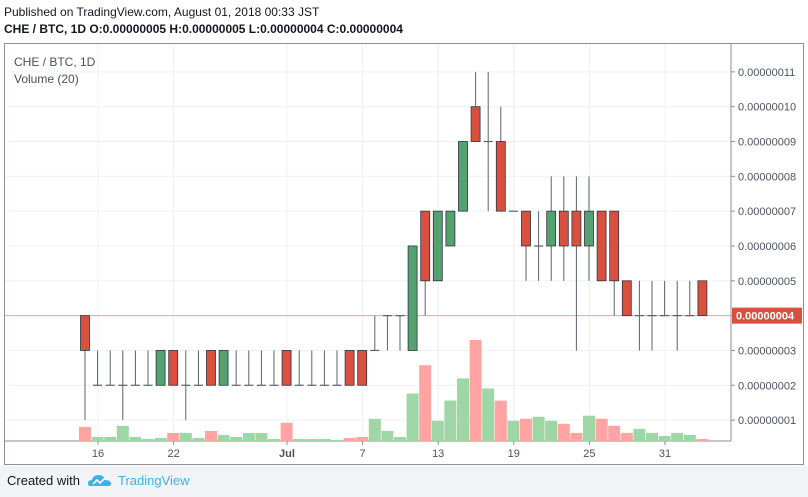 Image resolution: width=808 pixels, height=497 pixels. What do you see at coordinates (767, 247) in the screenshot?
I see `y-tick-label: 0.00000006` at bounding box center [767, 247].